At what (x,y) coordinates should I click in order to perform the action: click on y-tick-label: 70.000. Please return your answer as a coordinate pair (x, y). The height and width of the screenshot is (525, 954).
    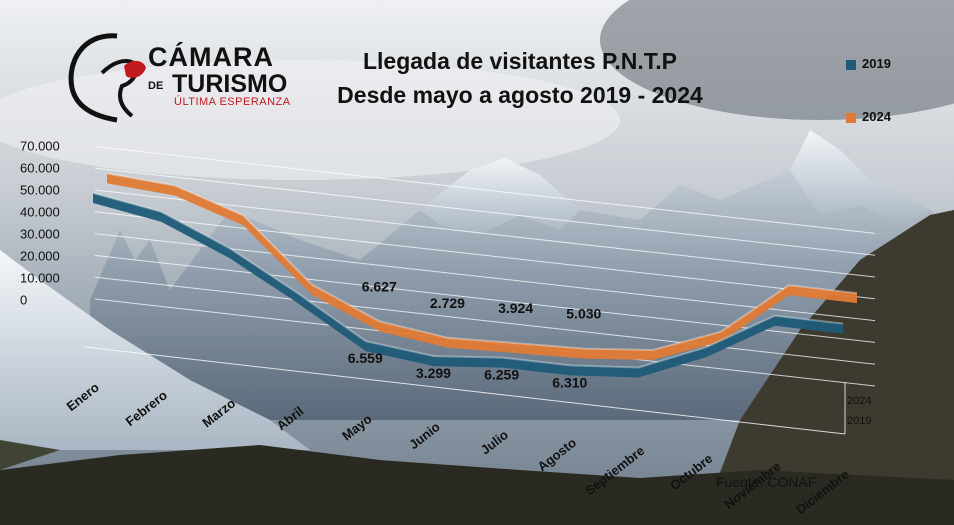
    Looking at the image, I should click on (40, 145).